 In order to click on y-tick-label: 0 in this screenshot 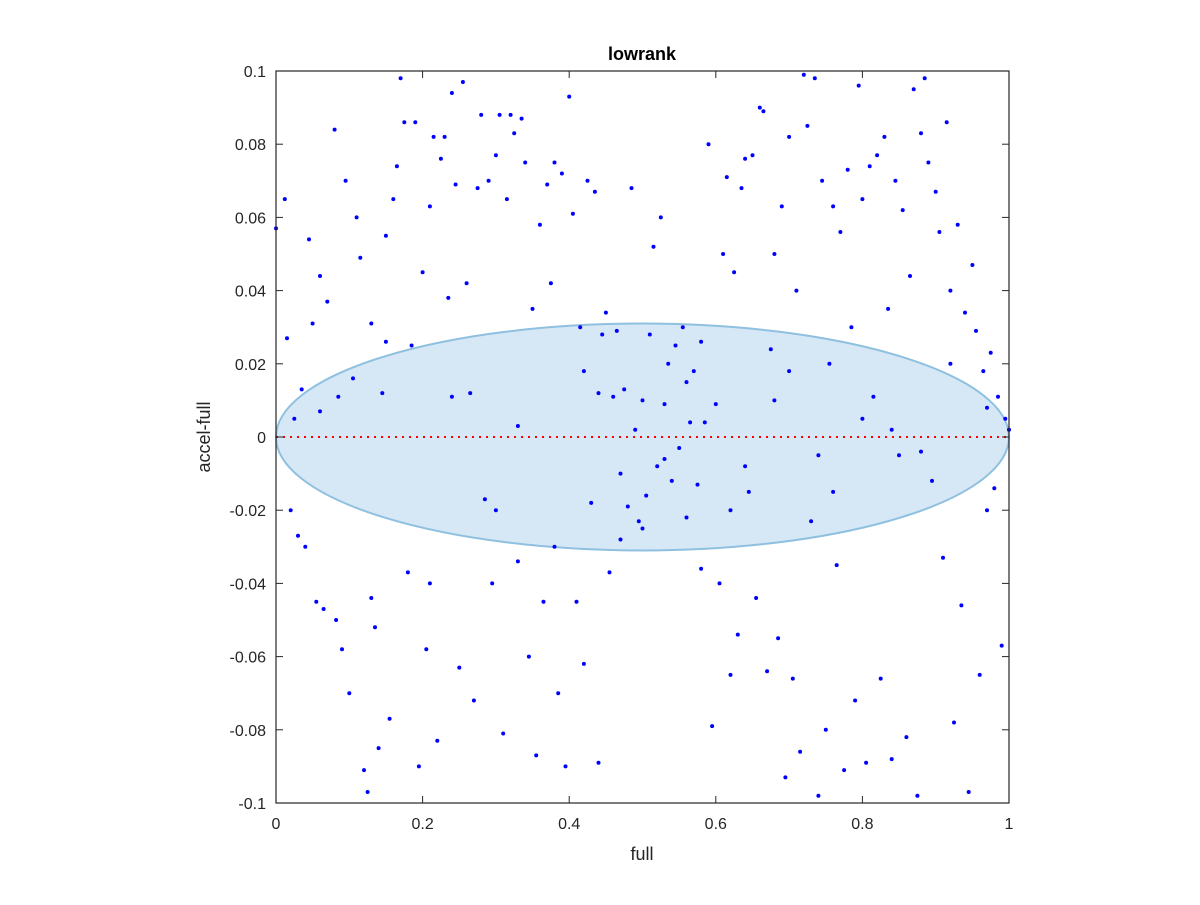, I will do `click(261, 438)`.